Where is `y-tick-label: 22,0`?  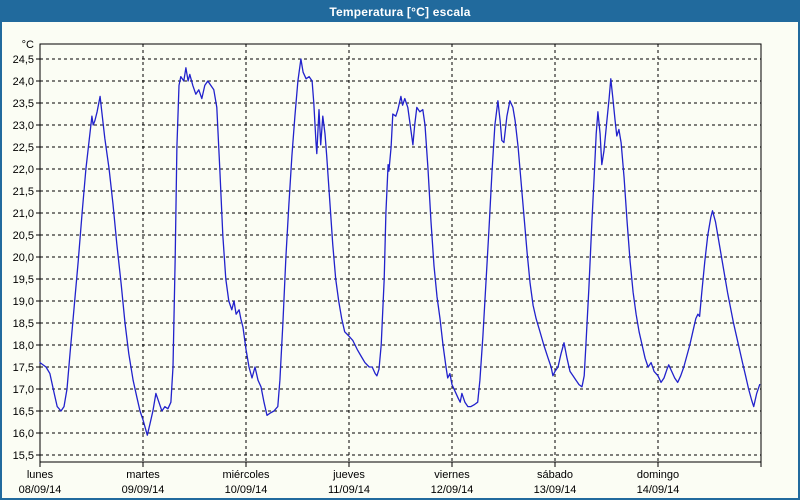 y-tick-label: 22,0 is located at coordinates (23, 170).